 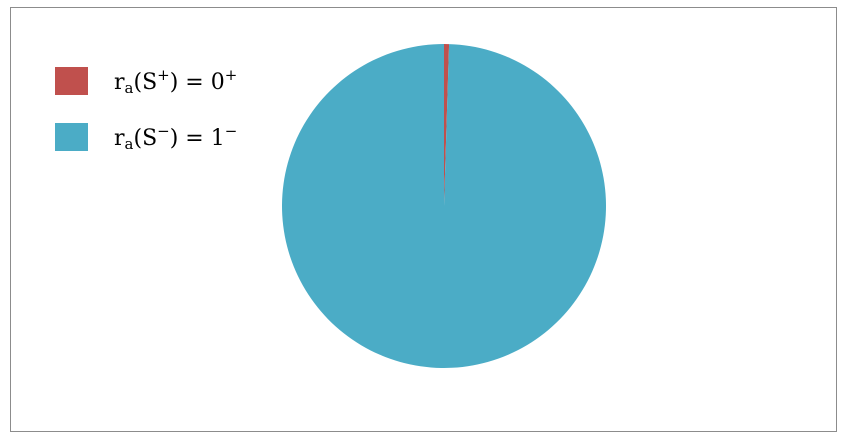 I want to click on chart-legend: ra(S+) = 0+ ra(S−) = 1−, so click(x=146, y=109).